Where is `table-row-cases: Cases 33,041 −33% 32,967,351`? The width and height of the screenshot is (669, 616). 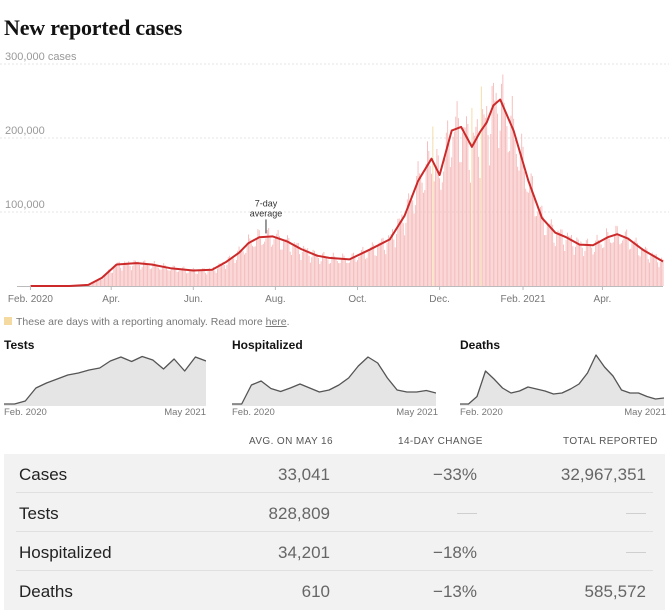 table-row-cases: Cases 33,041 −33% 32,967,351 is located at coordinates (334, 473).